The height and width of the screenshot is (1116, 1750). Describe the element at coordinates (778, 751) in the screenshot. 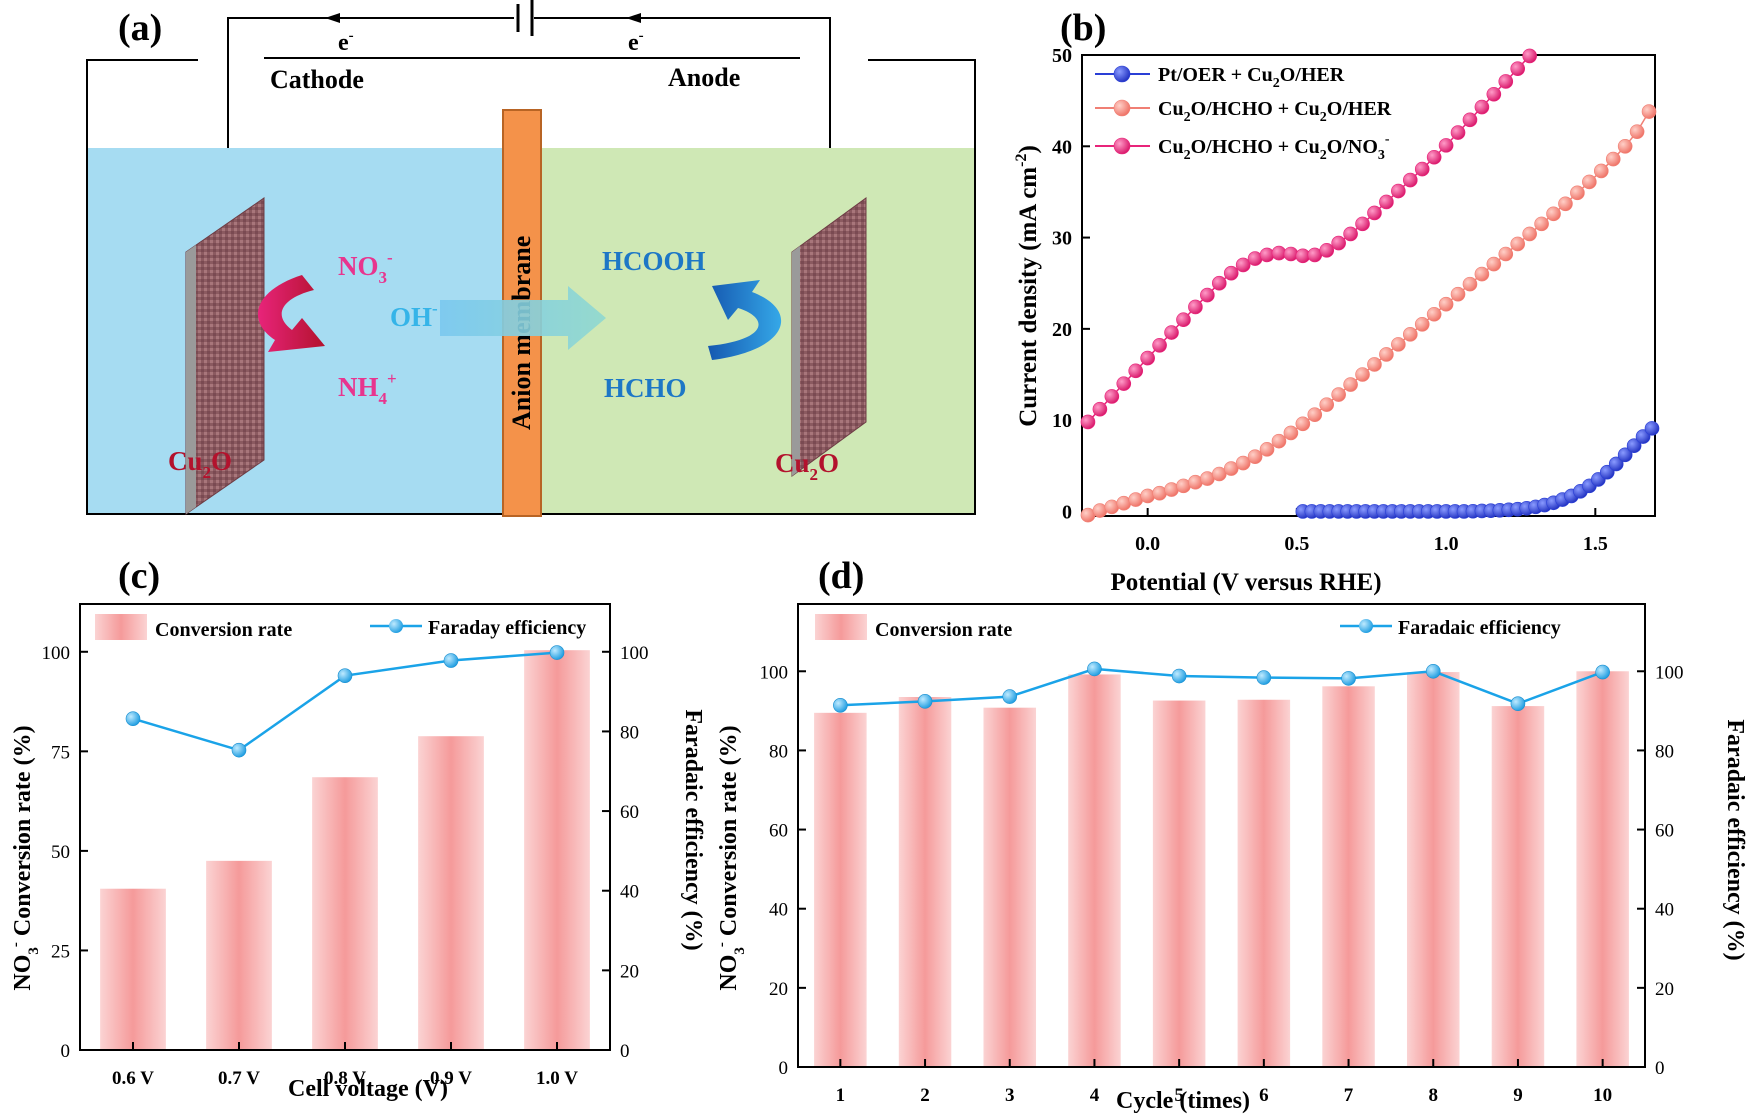

I see `panel-d-y-tick-label: 80` at that location.